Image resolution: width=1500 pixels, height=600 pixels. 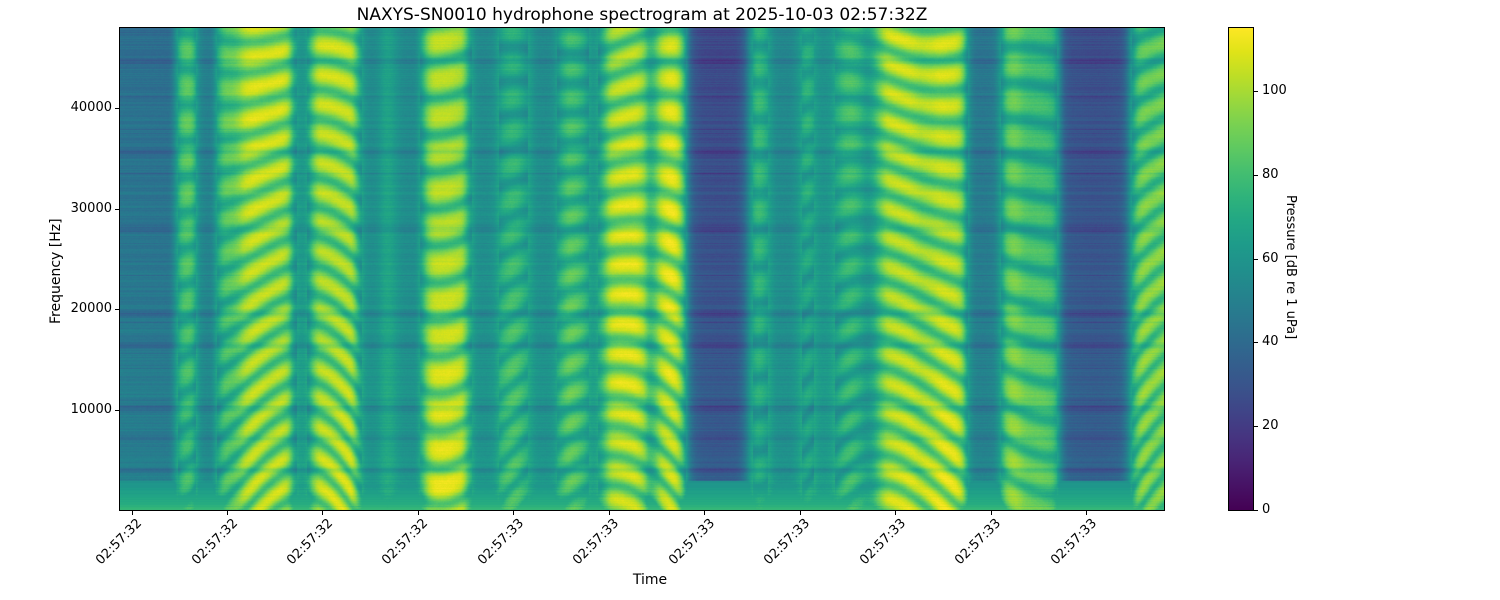 What do you see at coordinates (1270, 426) in the screenshot?
I see `colorbar-tick-label: 20` at bounding box center [1270, 426].